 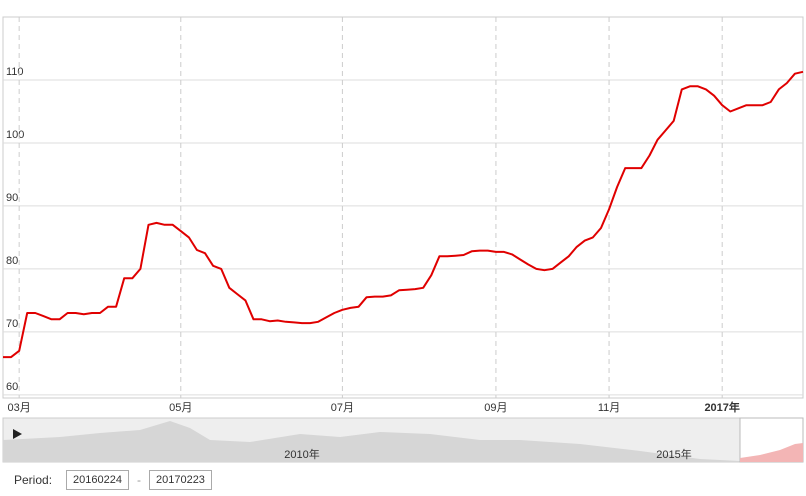 I want to click on x-tick-label: 07月, so click(x=342, y=408).